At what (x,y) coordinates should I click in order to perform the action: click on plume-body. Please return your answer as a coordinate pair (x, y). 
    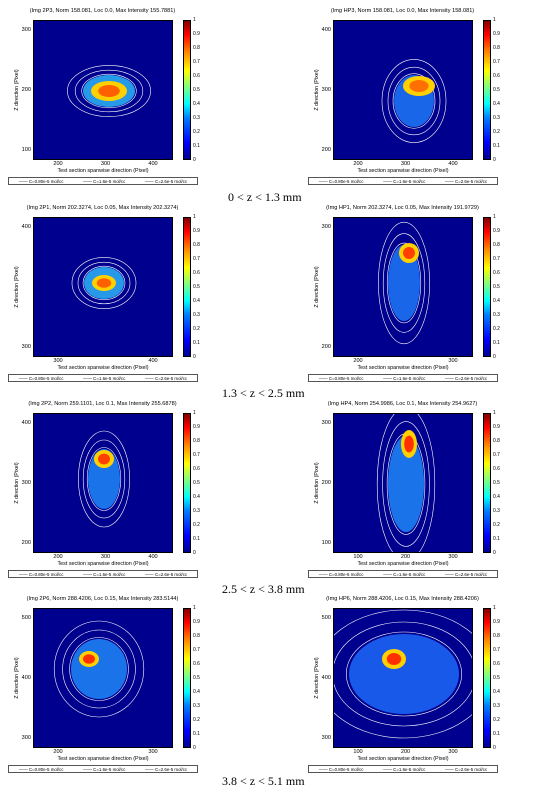
    Looking at the image, I should click on (404, 674).